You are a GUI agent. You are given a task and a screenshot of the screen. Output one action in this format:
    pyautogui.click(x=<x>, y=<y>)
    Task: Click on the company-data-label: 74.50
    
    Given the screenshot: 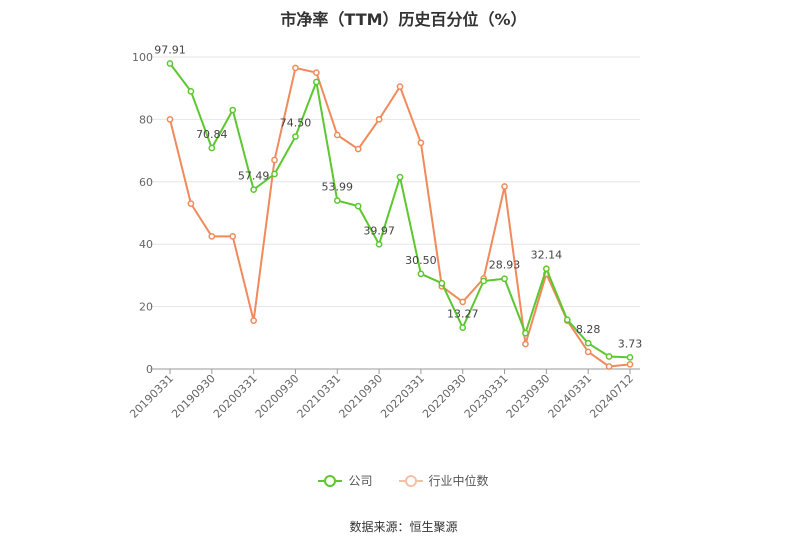 What is the action you would take?
    pyautogui.click(x=296, y=123)
    